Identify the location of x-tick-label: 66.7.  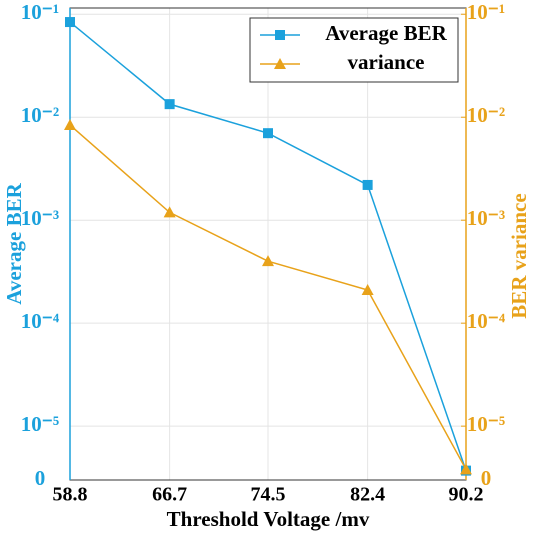
(169, 495).